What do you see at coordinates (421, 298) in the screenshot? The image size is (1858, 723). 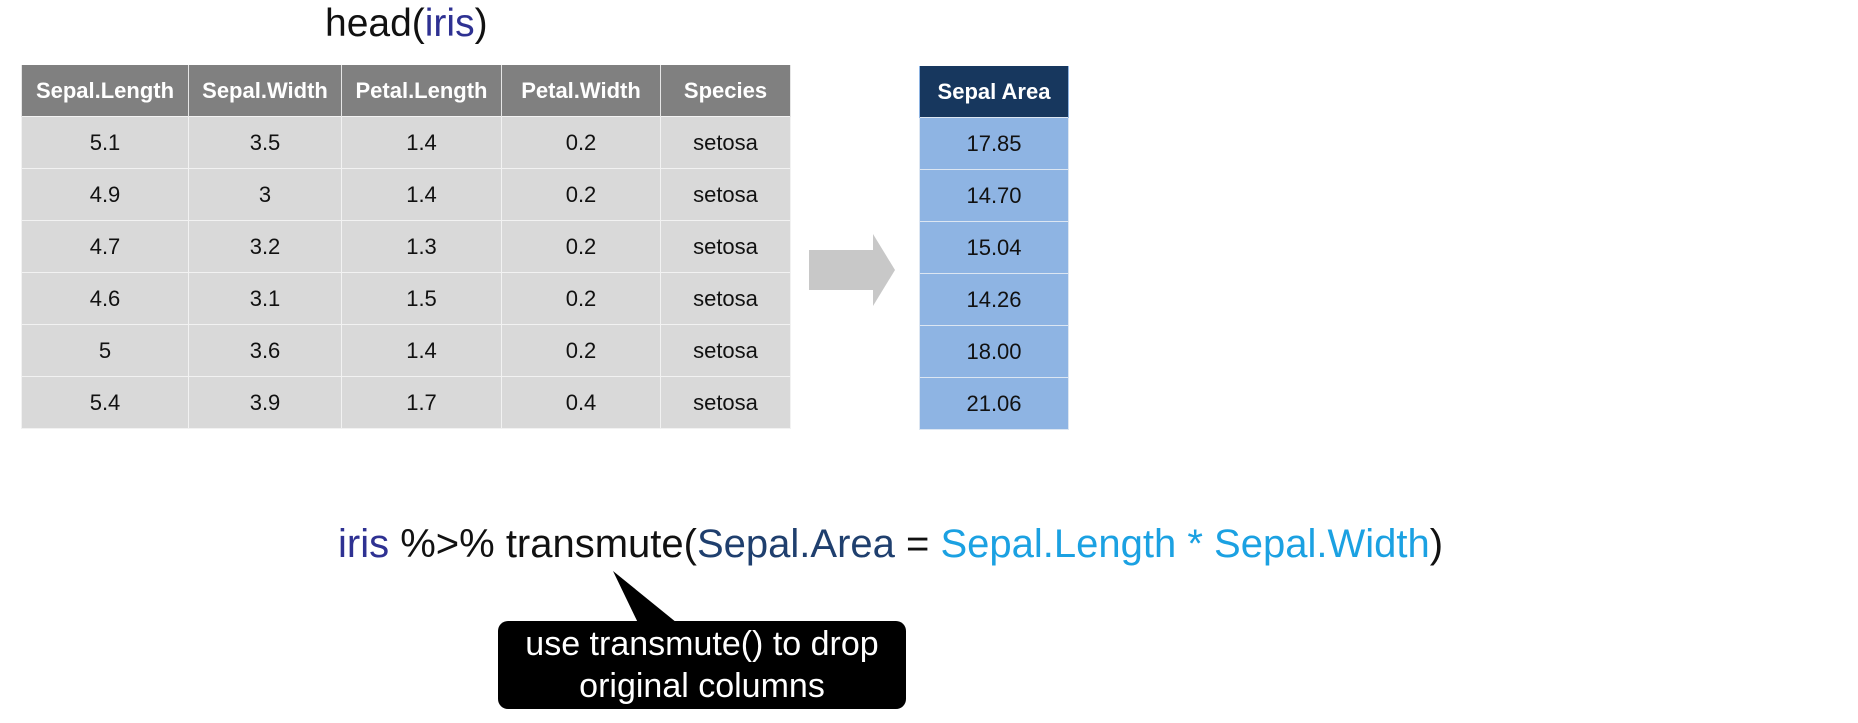 I see `table-cell: 1.5` at bounding box center [421, 298].